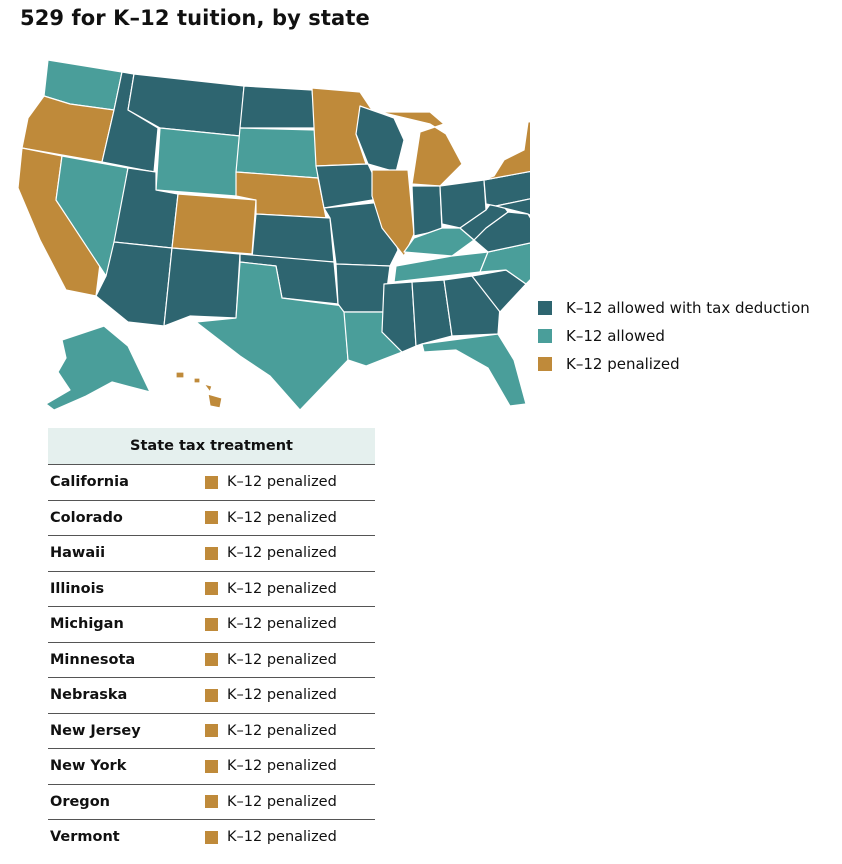 The image size is (842, 864). What do you see at coordinates (512, 207) in the screenshot?
I see `state-maryland` at bounding box center [512, 207].